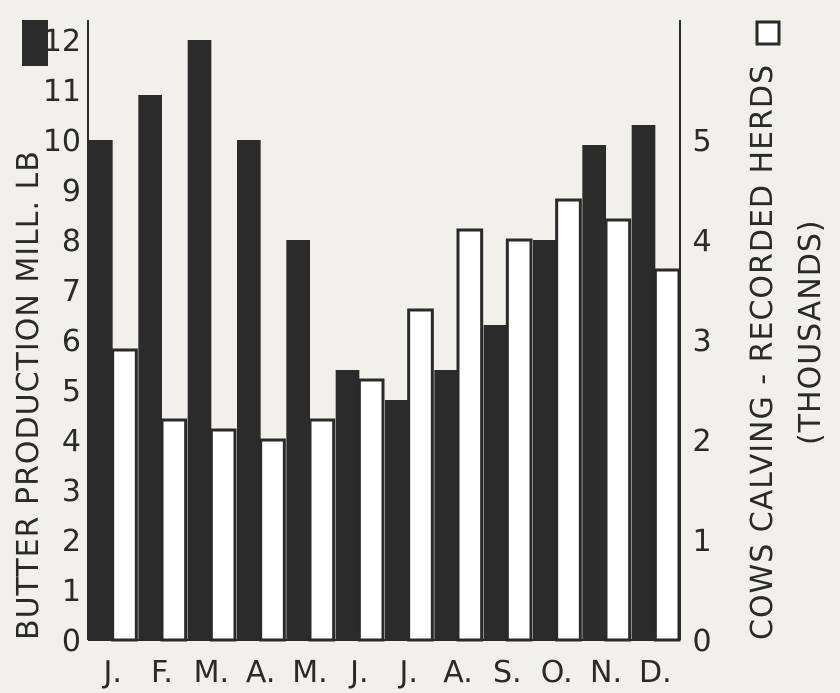 Image resolution: width=840 pixels, height=693 pixels. Describe the element at coordinates (35, 43) in the screenshot. I see `legend-swatch-butter` at that location.